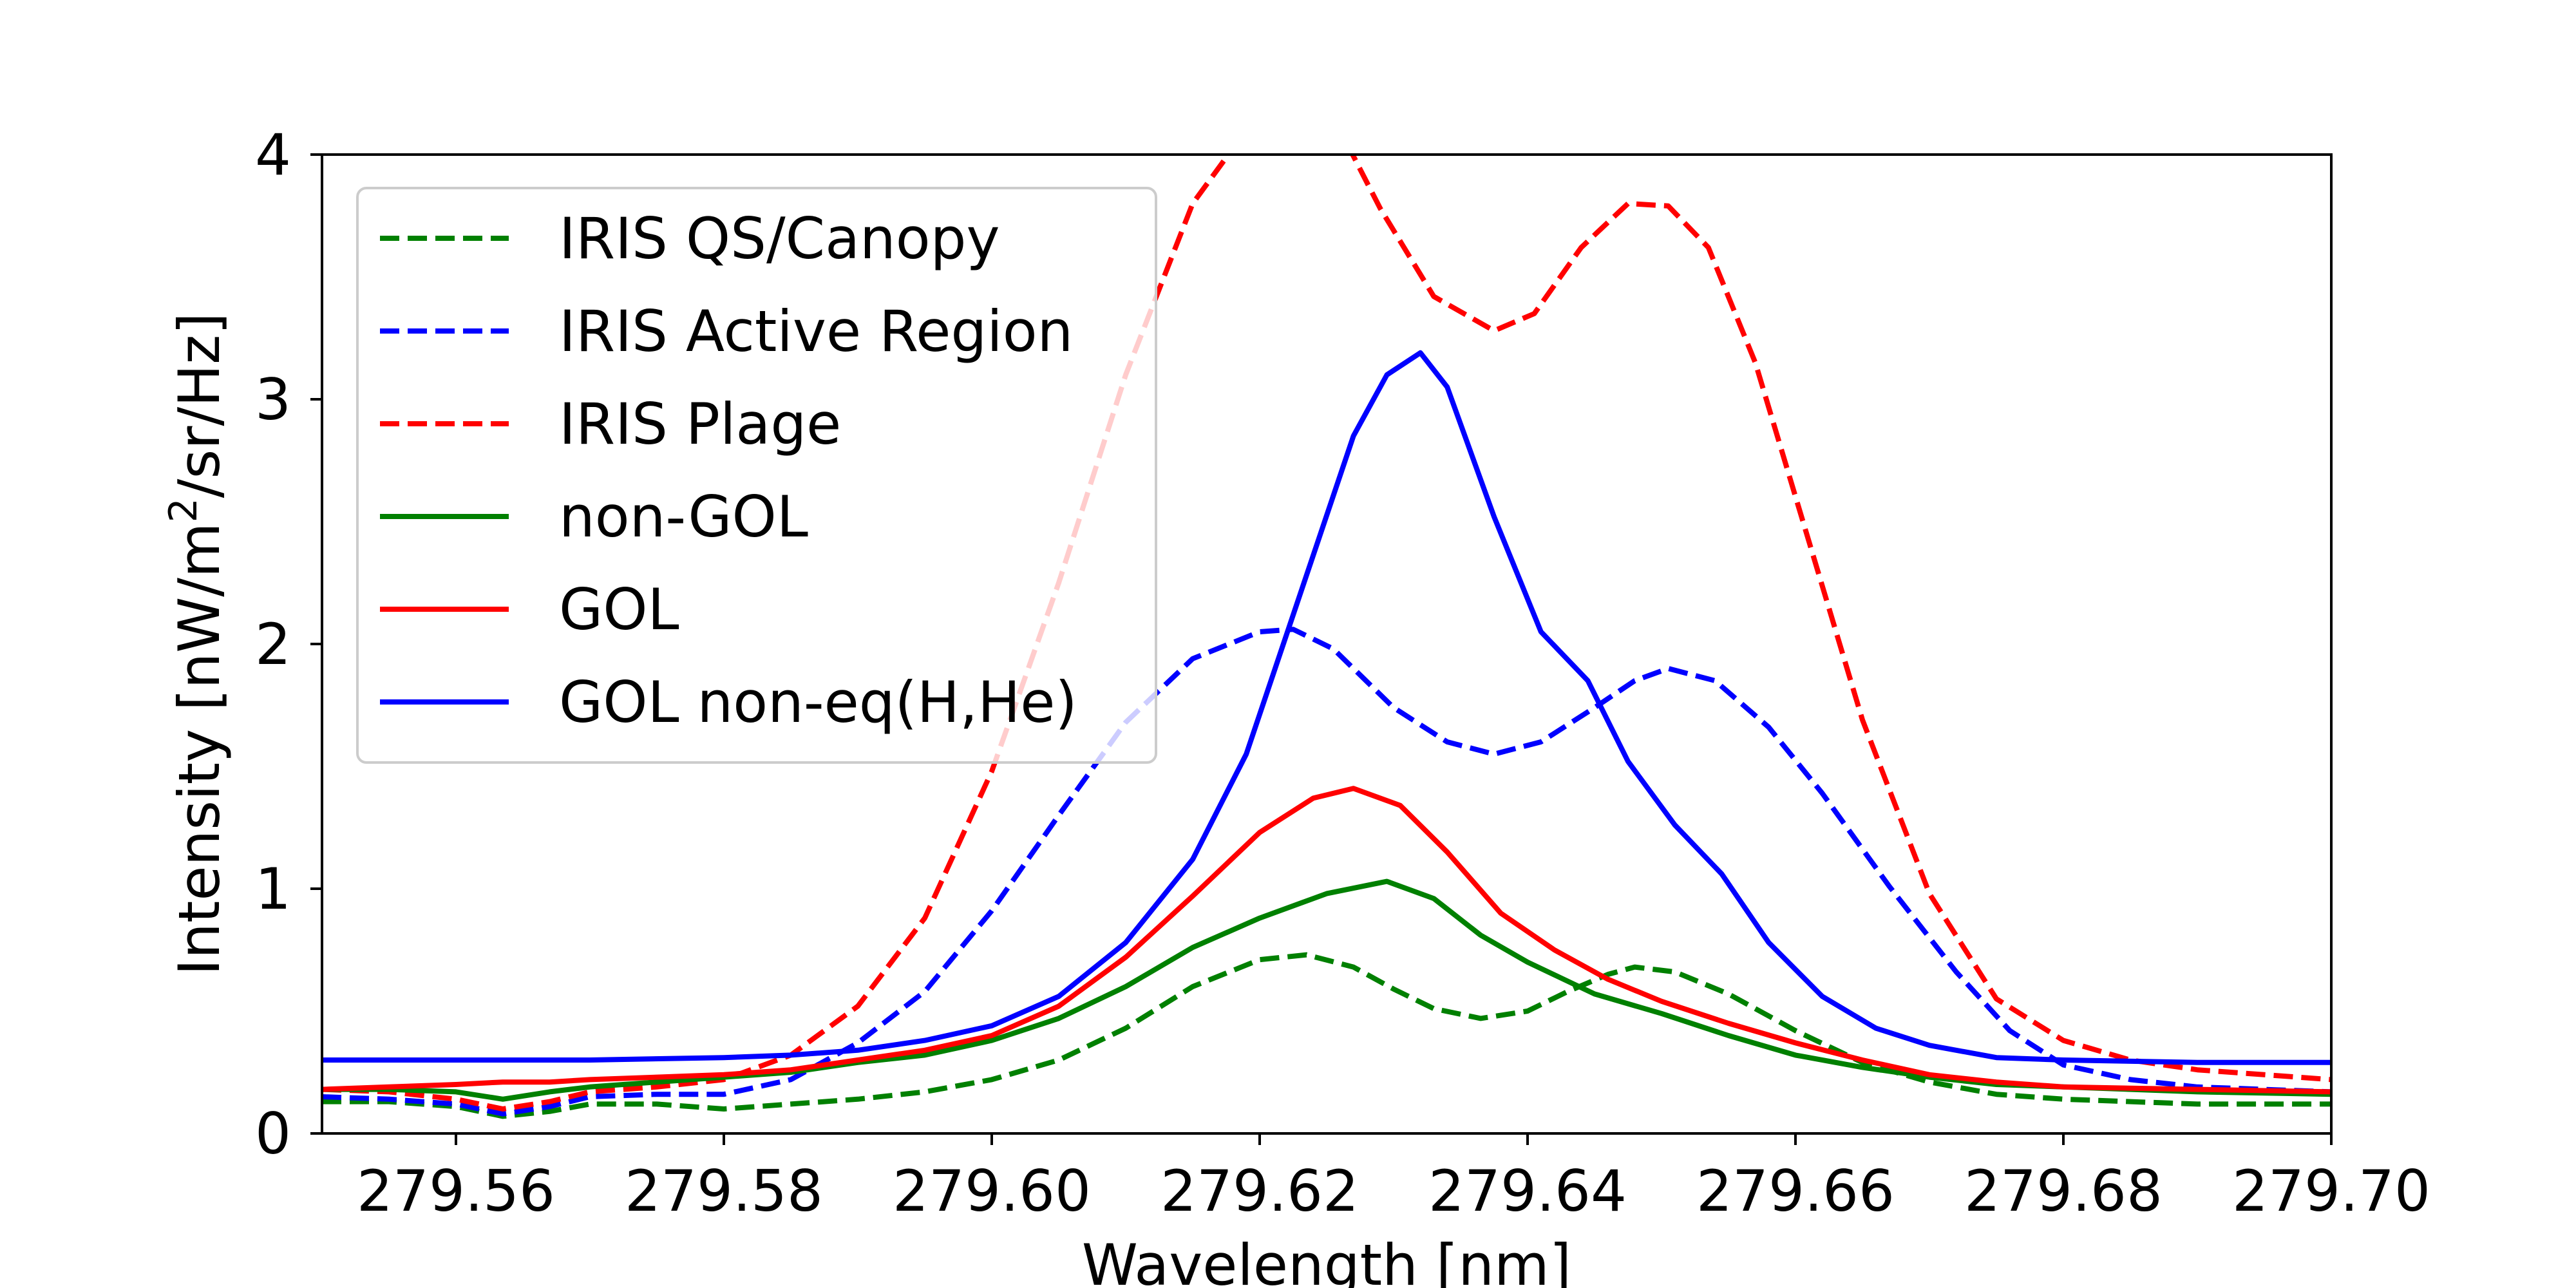  I want to click on y-tick-label: 4, so click(273, 155).